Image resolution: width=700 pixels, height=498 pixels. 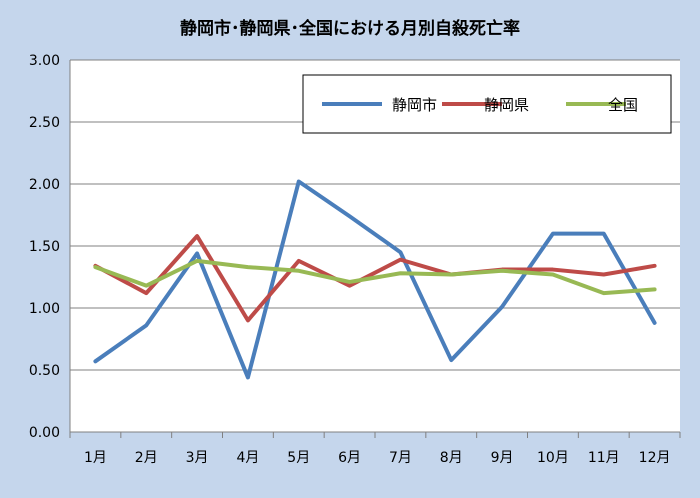 What do you see at coordinates (95, 458) in the screenshot?
I see `x-tick-label: 1月` at bounding box center [95, 458].